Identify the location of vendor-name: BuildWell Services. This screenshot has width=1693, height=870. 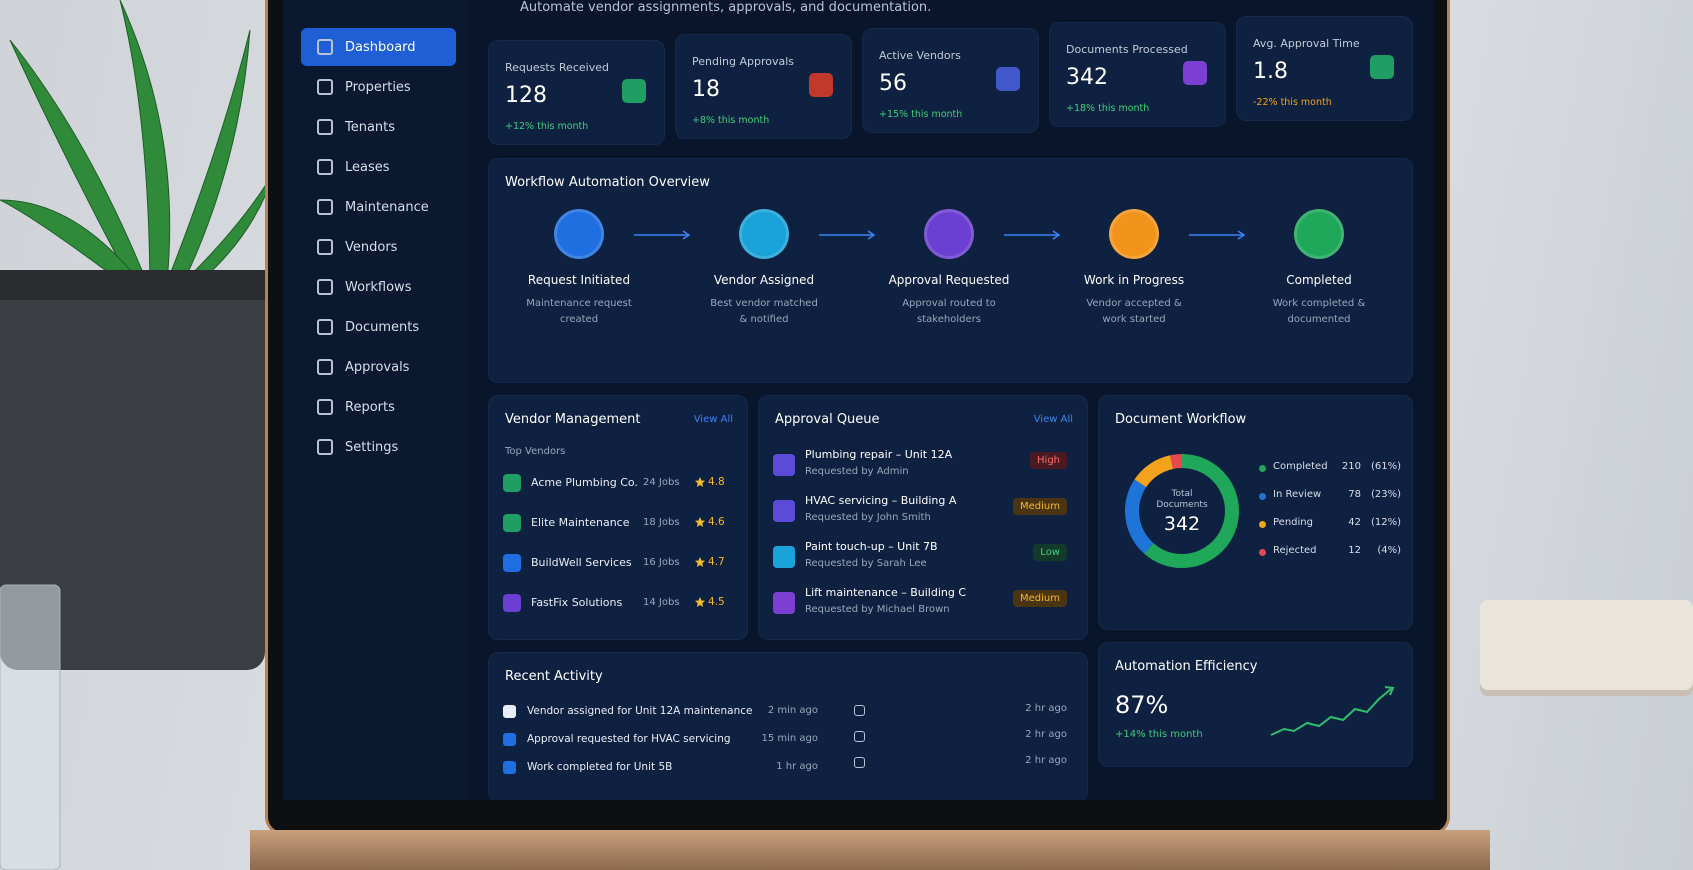
(581, 562).